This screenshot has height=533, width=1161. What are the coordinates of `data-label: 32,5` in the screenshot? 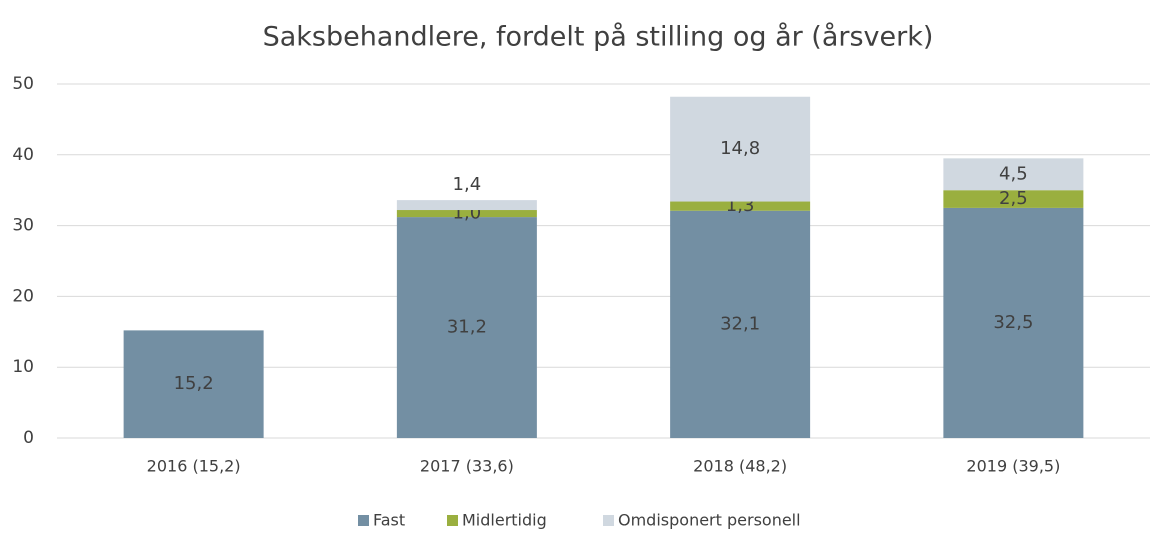 It's located at (1013, 322).